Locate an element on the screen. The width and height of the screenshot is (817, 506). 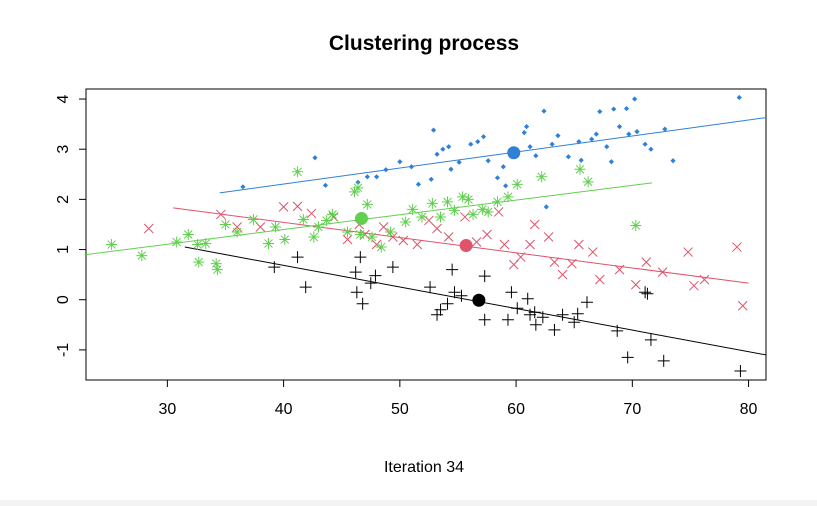
centroids is located at coordinates (437, 226).